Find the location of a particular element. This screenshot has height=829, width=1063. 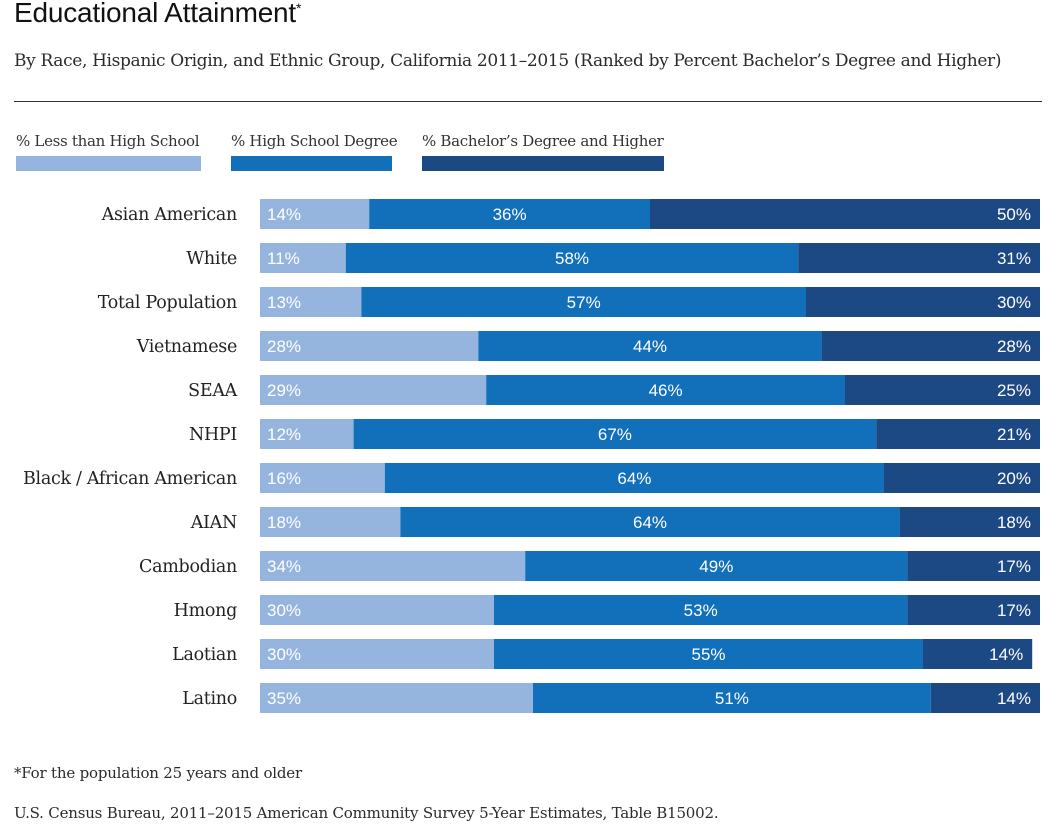

data-label-aian-high-school-degree: 64% is located at coordinates (650, 522).